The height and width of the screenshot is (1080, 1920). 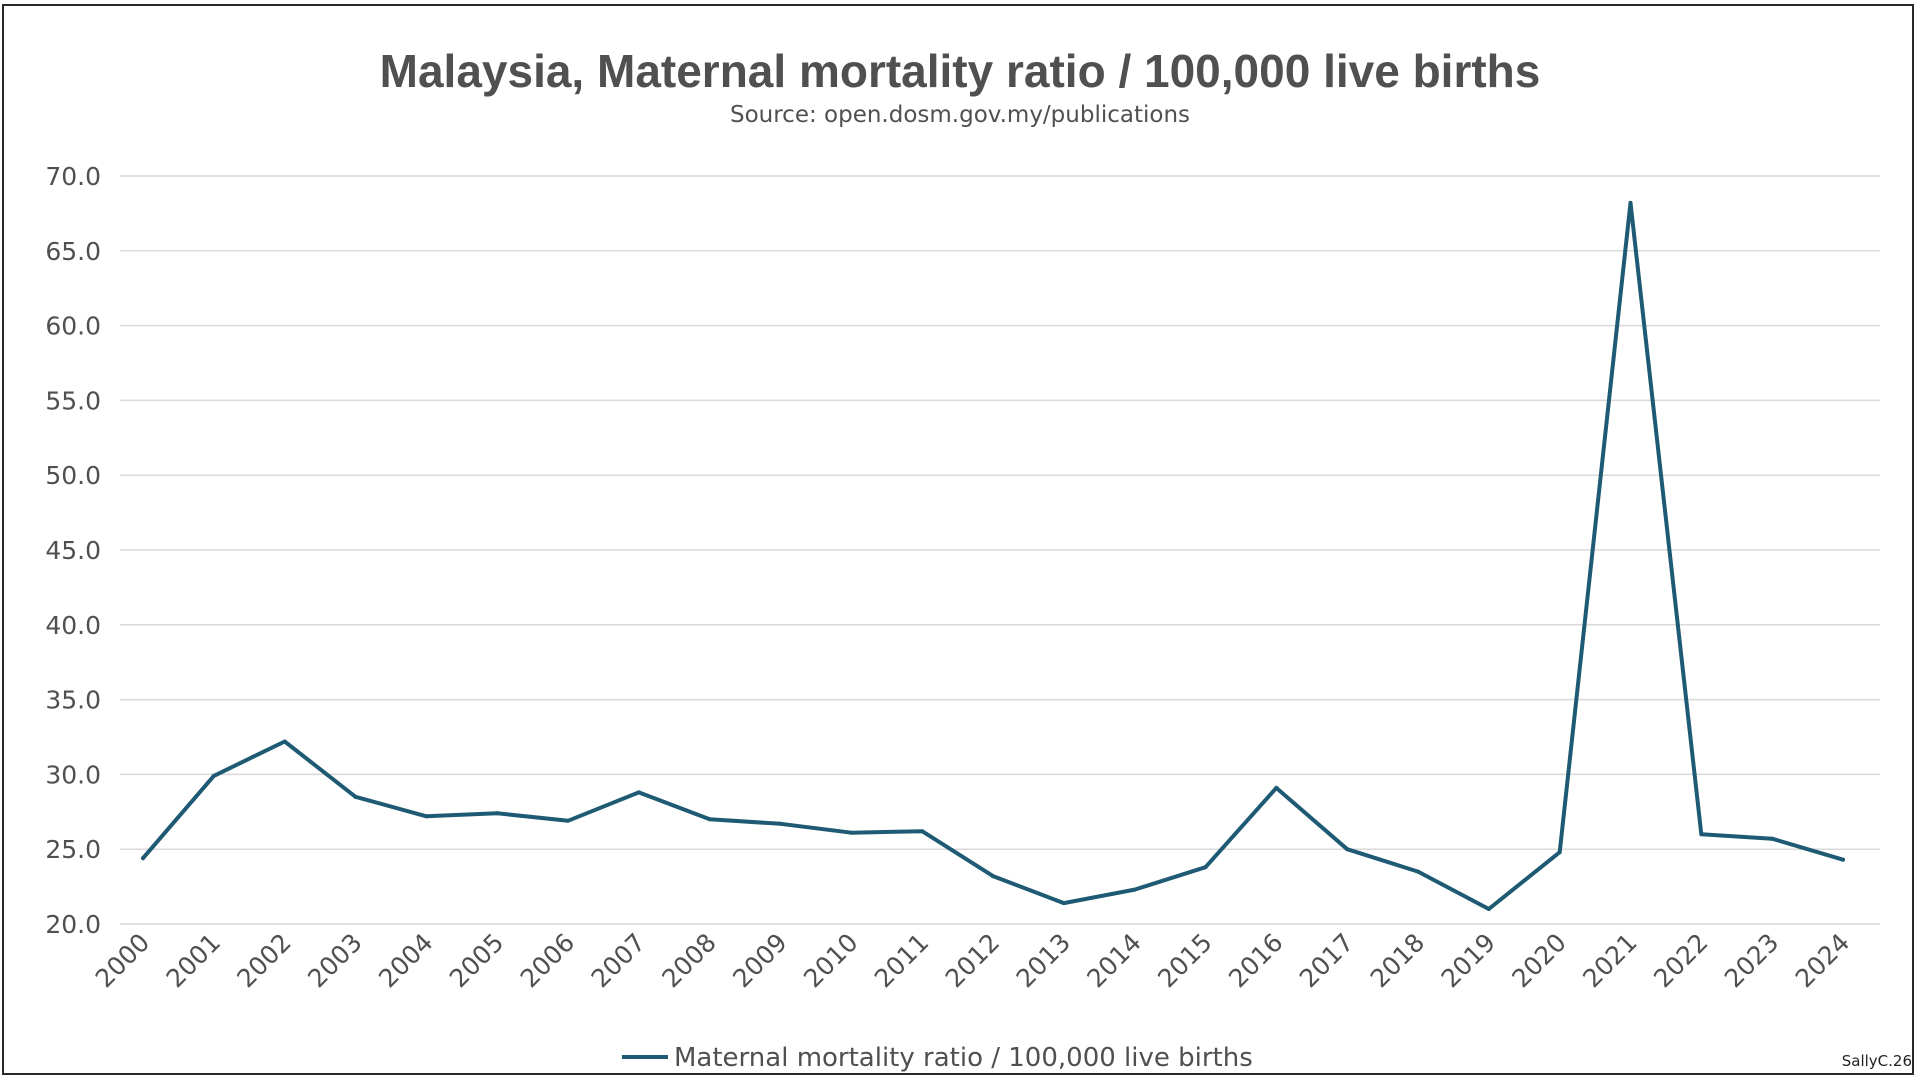 I want to click on x-tick-label: 2020, so click(x=1538, y=960).